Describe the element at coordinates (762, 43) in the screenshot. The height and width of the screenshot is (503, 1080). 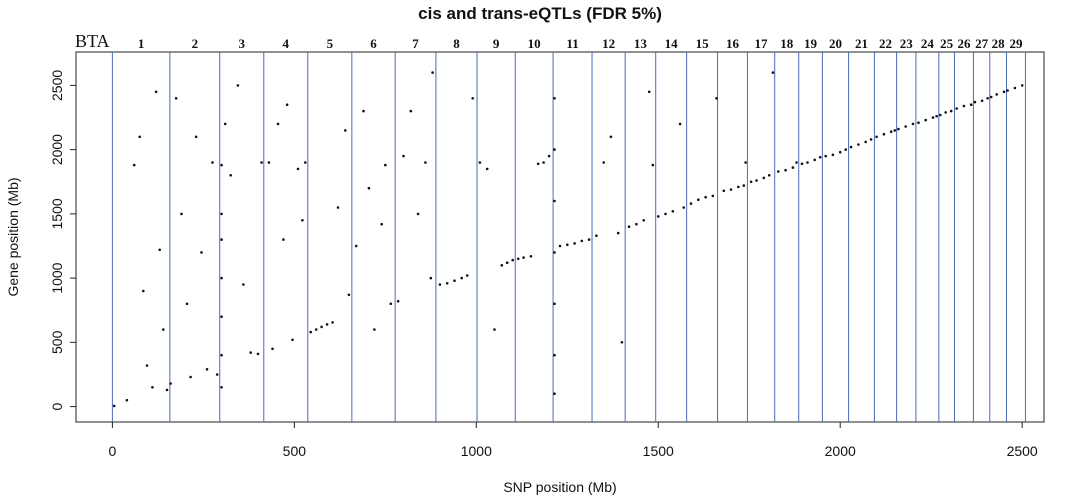
I see `chromosome-label: 17` at that location.